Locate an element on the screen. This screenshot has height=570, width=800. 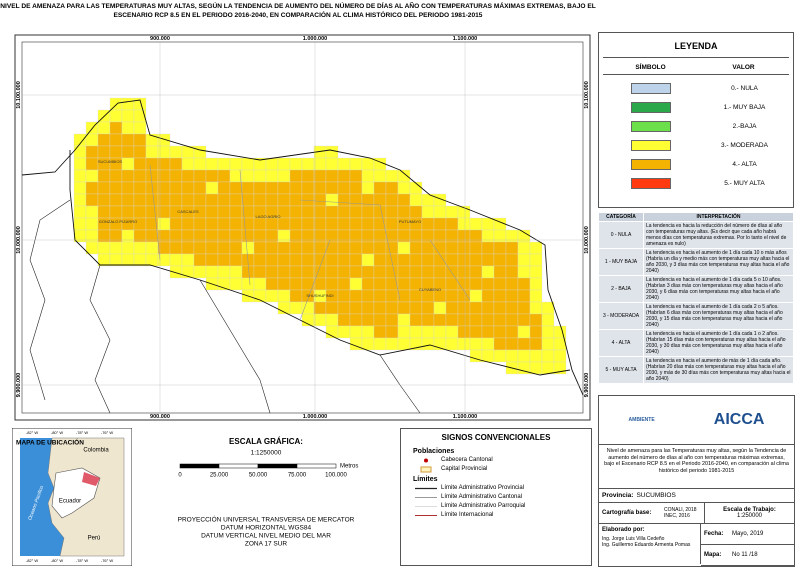
legend-label: 5.- MUY ALTA is located at coordinates (744, 183).